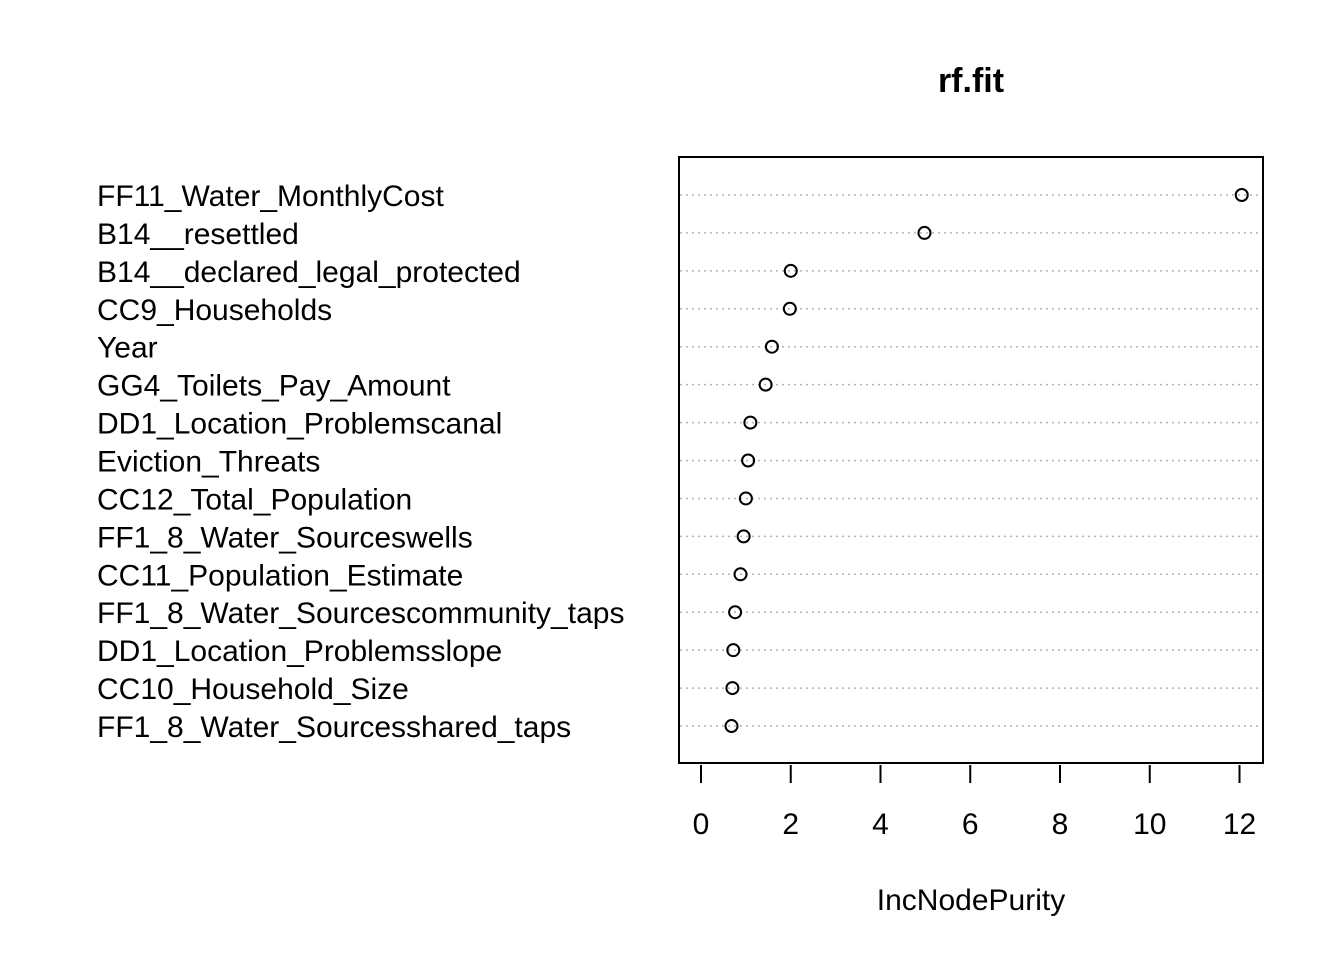 The width and height of the screenshot is (1344, 960). Describe the element at coordinates (974, 801) in the screenshot. I see `x-axis: 0 2 4 6 8 10 12` at that location.